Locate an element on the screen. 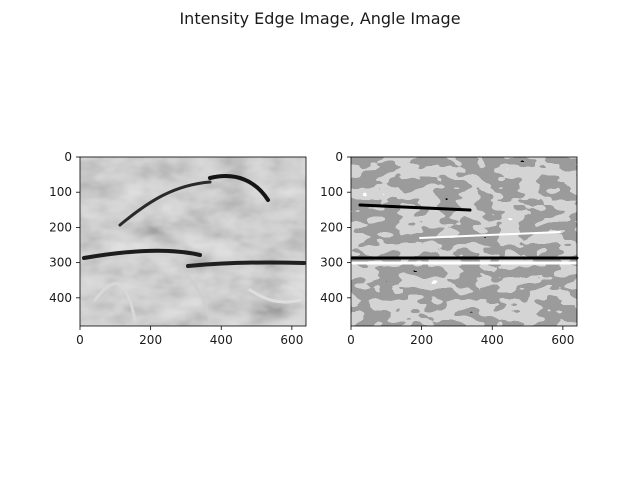  angle-bands is located at coordinates (464, 234).